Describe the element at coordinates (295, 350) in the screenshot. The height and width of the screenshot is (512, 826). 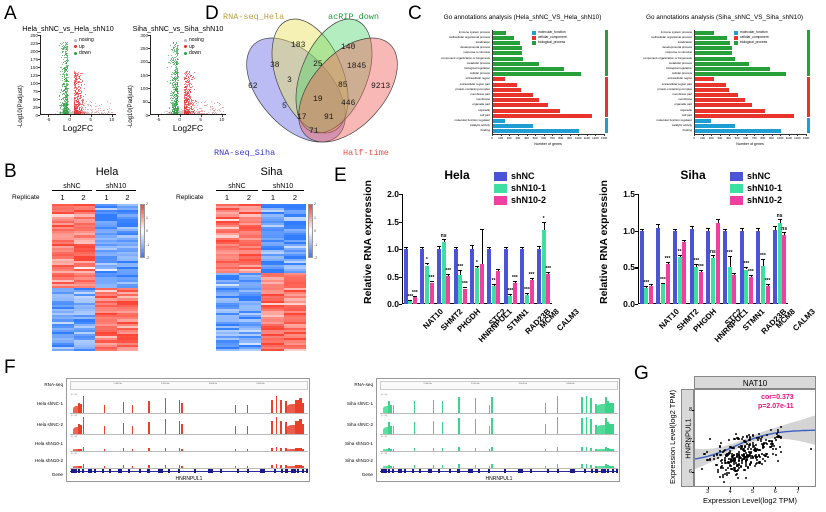
I see `heatmap-cell` at that location.